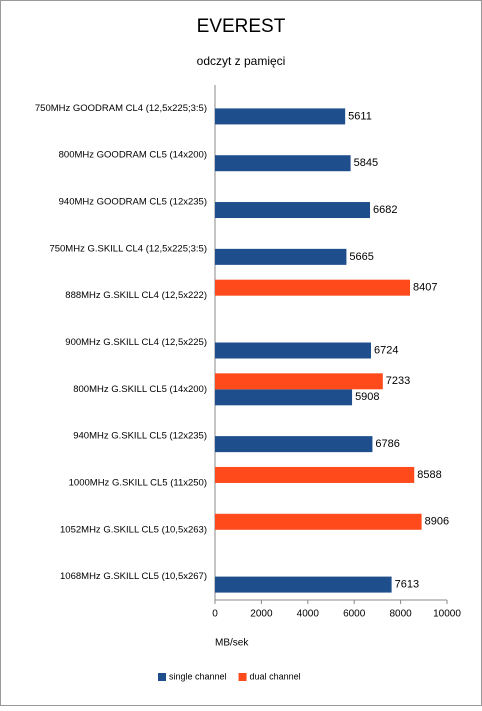  I want to click on chart-title: EVEREST, so click(241, 26).